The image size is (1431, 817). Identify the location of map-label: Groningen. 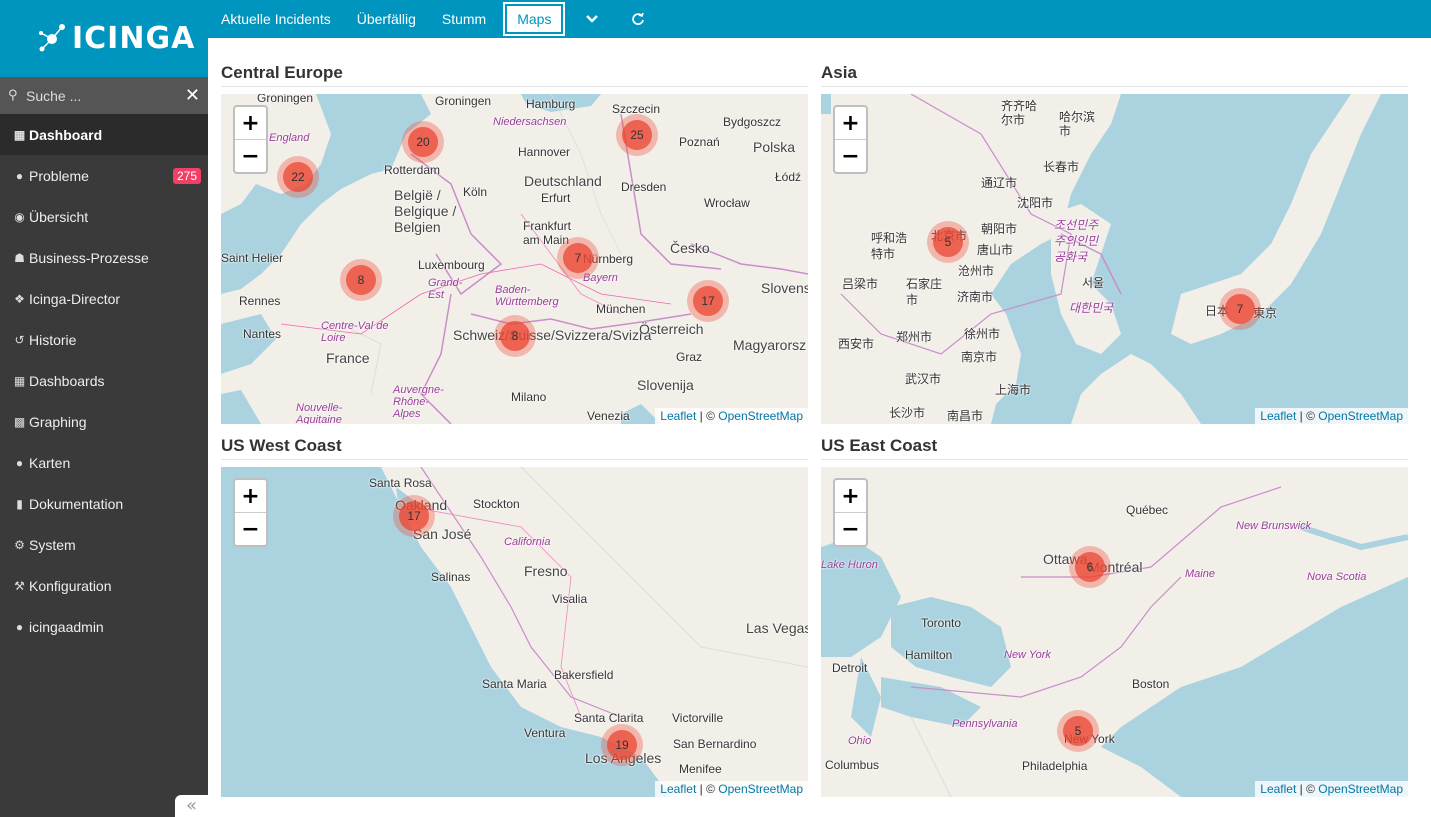
(463, 101).